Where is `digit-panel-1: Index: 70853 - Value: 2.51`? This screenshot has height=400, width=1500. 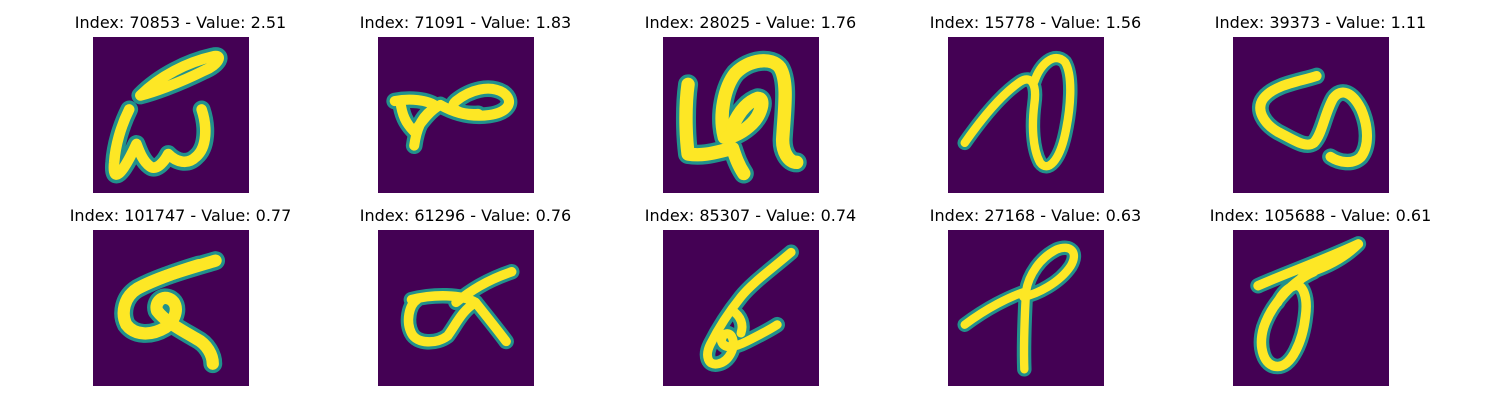 digit-panel-1: Index: 70853 - Value: 2.51 is located at coordinates (180, 104).